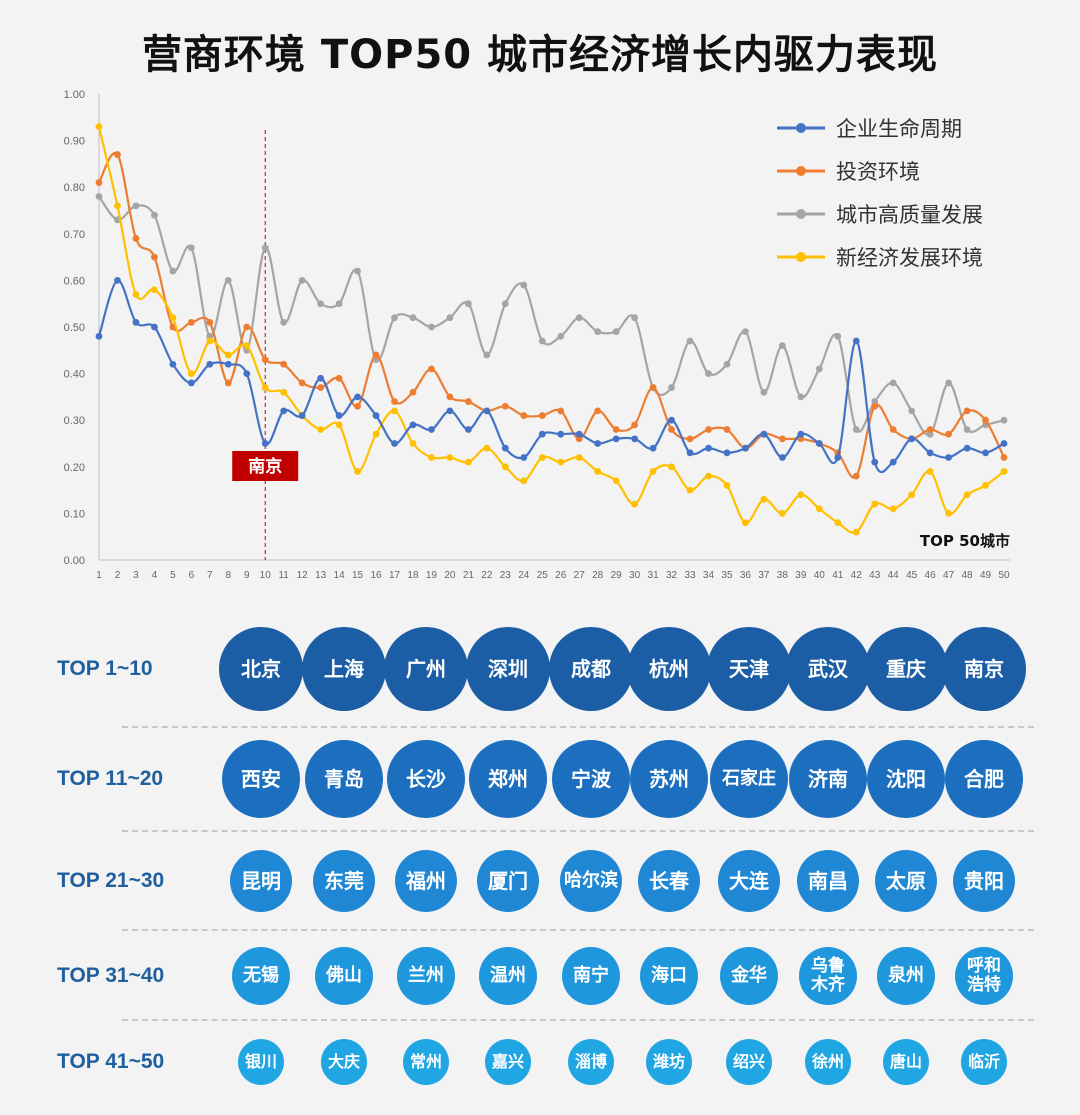 The image size is (1080, 1115). I want to click on y-tick-label: 0.70, so click(74, 235).